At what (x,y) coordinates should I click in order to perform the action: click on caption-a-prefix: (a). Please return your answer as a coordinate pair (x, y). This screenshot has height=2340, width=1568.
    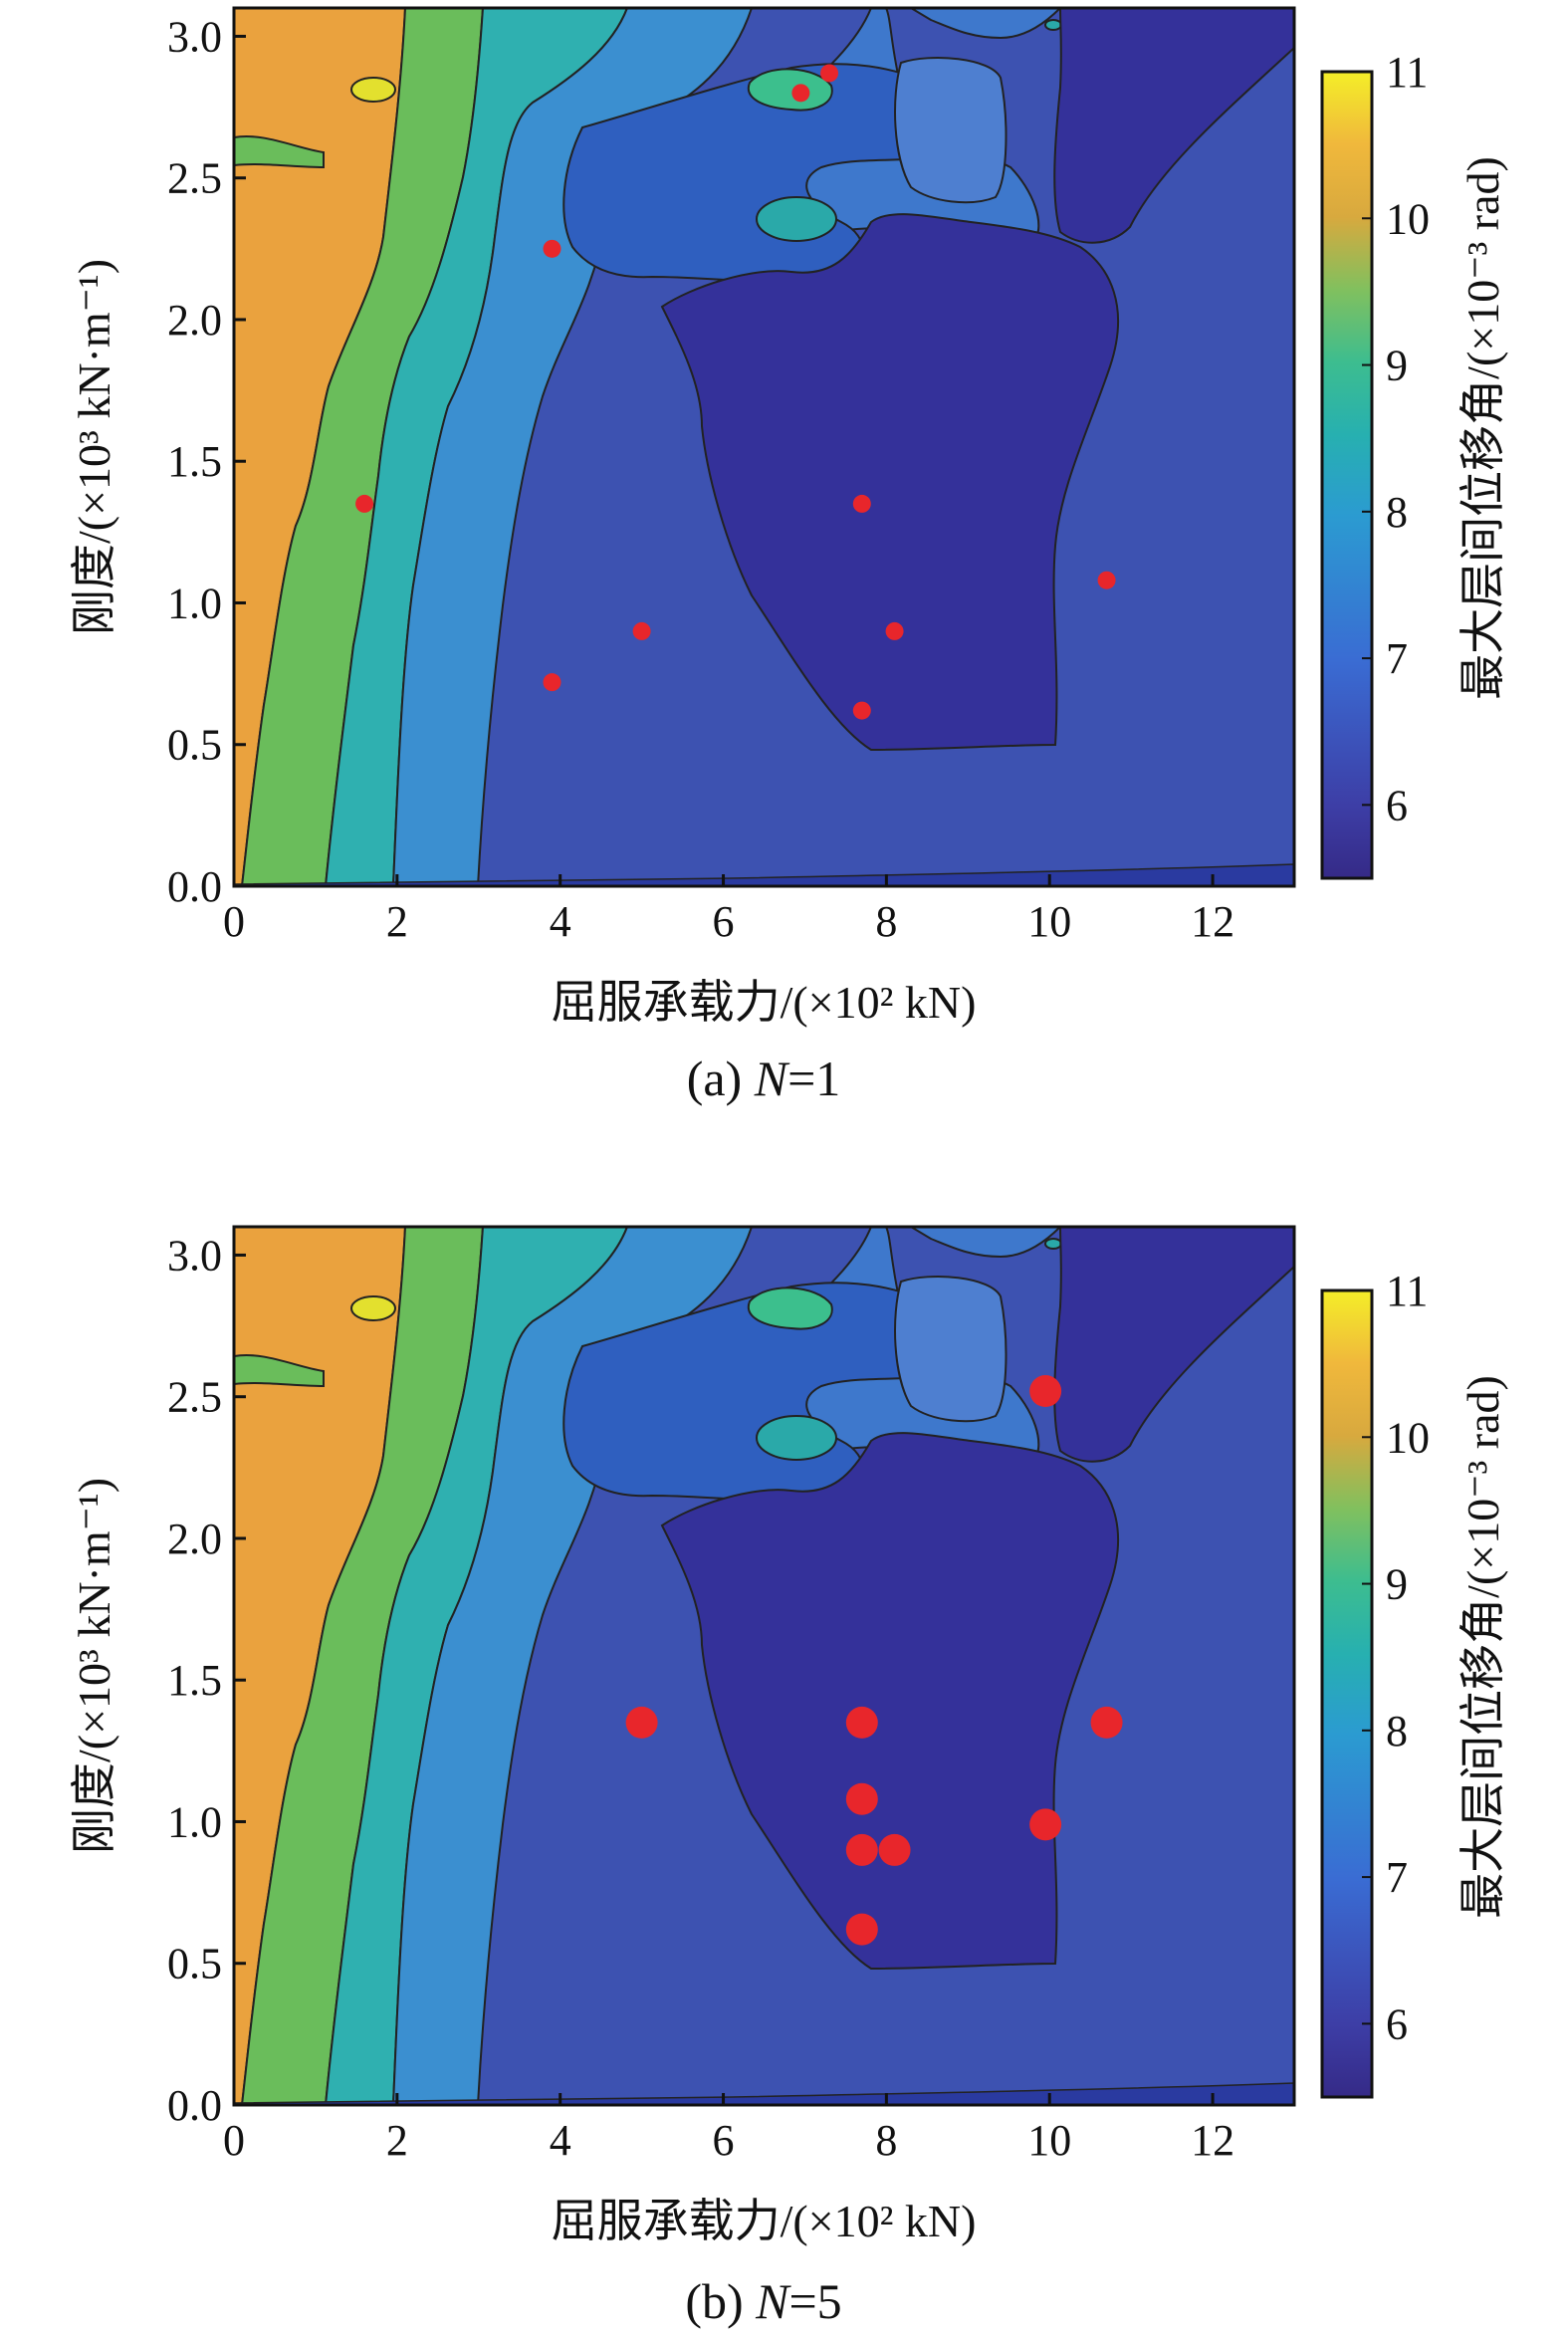
    Looking at the image, I should click on (721, 1078).